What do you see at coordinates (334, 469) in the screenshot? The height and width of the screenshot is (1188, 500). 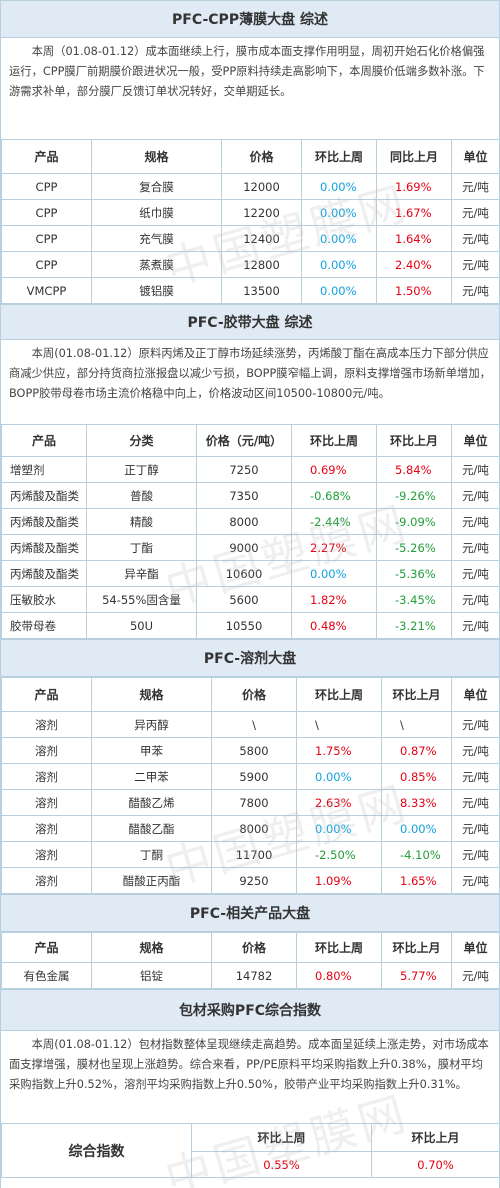 I see `wow-change-cell: 0.69%` at bounding box center [334, 469].